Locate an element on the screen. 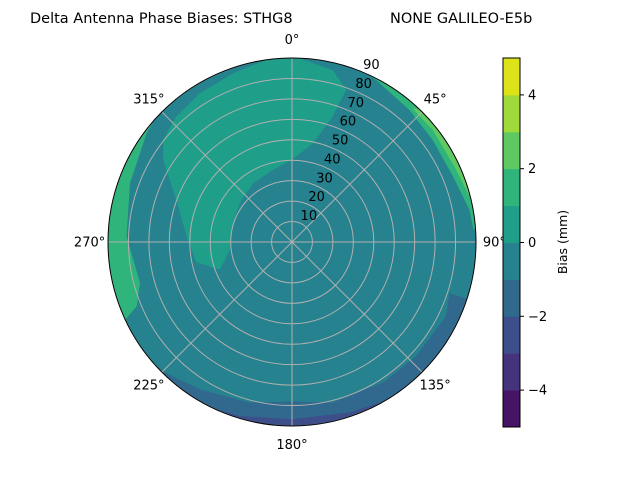 The image size is (640, 480). angular-tick-label: 45° is located at coordinates (435, 99).